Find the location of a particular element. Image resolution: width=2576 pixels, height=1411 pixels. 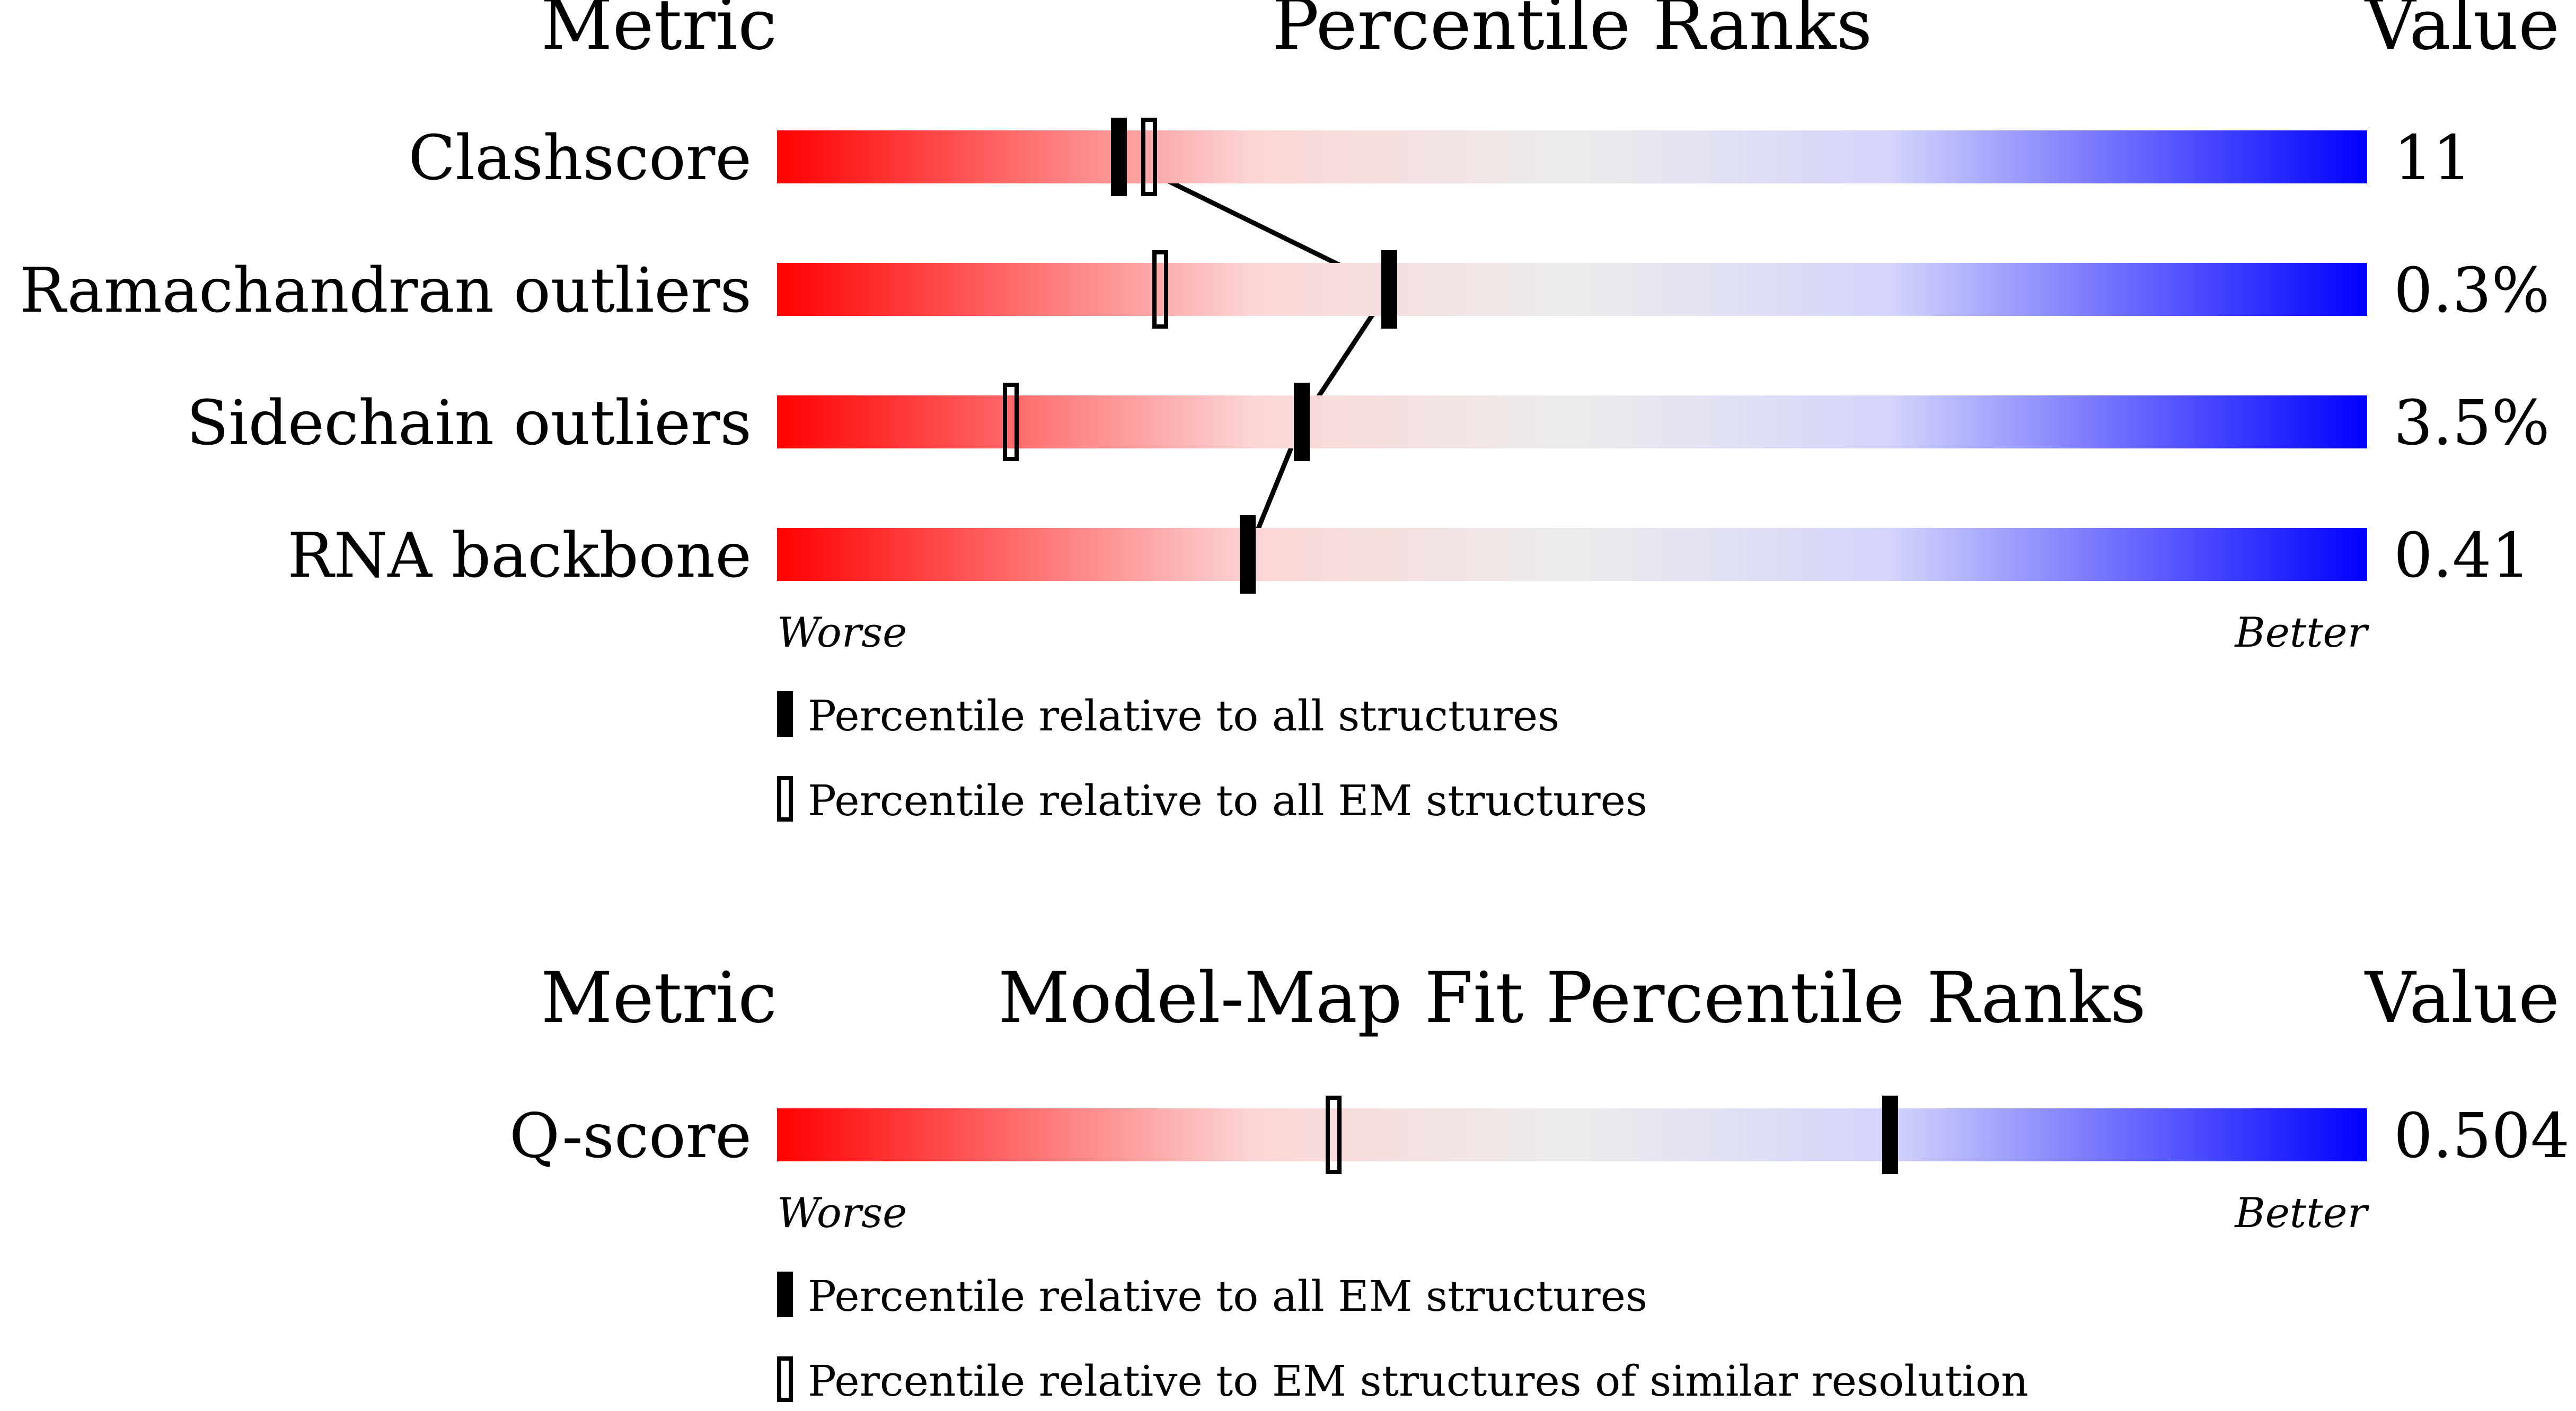

metric-row: Q-score 0.504 is located at coordinates (1539, 1135).